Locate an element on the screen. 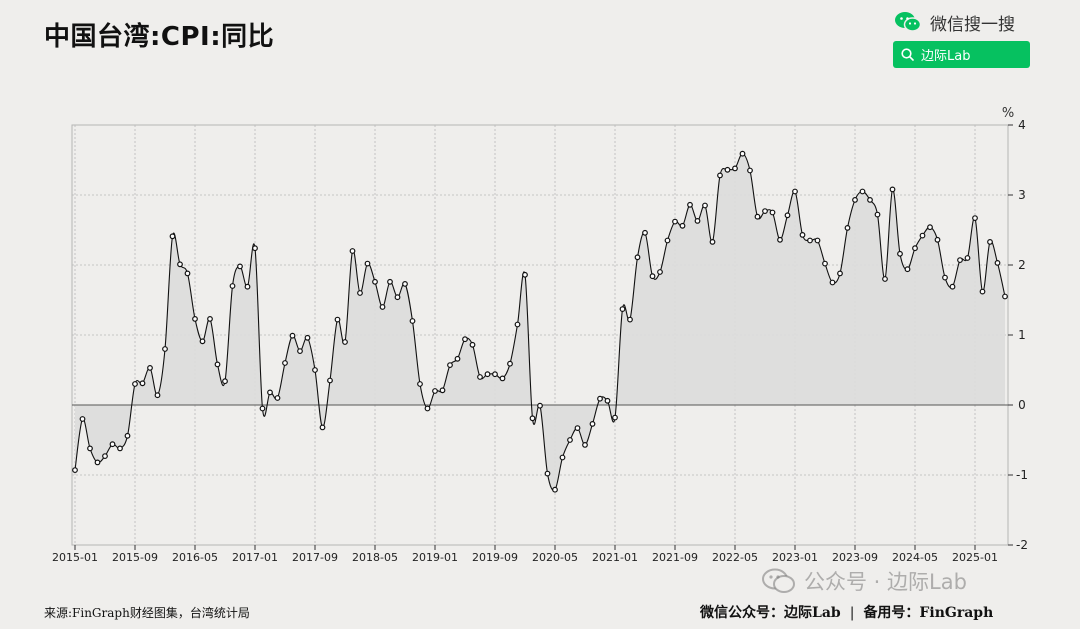 The height and width of the screenshot is (629, 1080). x-tick-label: 2021-01 is located at coordinates (615, 557).